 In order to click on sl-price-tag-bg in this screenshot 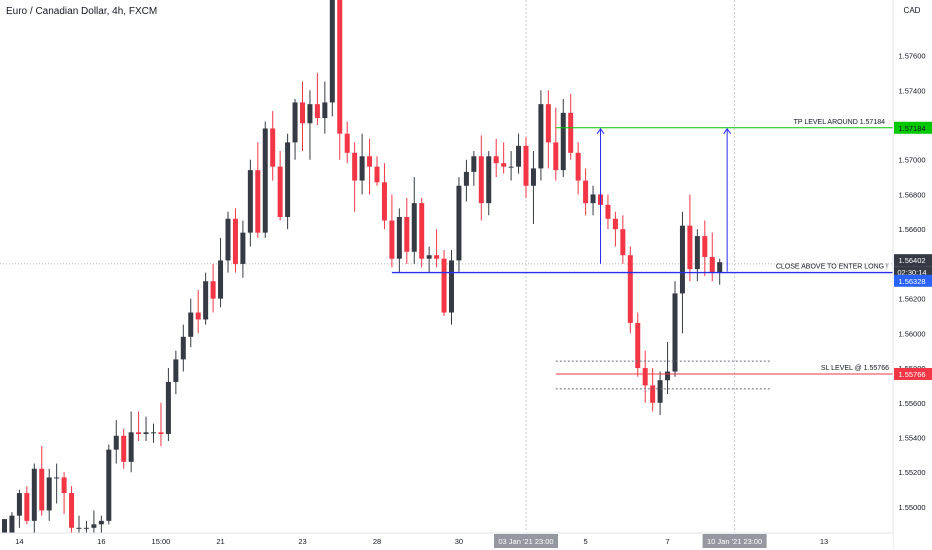, I will do `click(913, 373)`.